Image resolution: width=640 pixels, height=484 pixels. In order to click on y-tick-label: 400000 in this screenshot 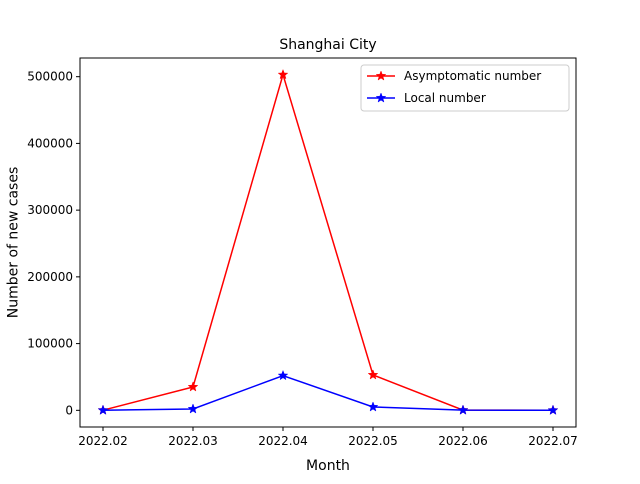, I will do `click(50, 143)`.